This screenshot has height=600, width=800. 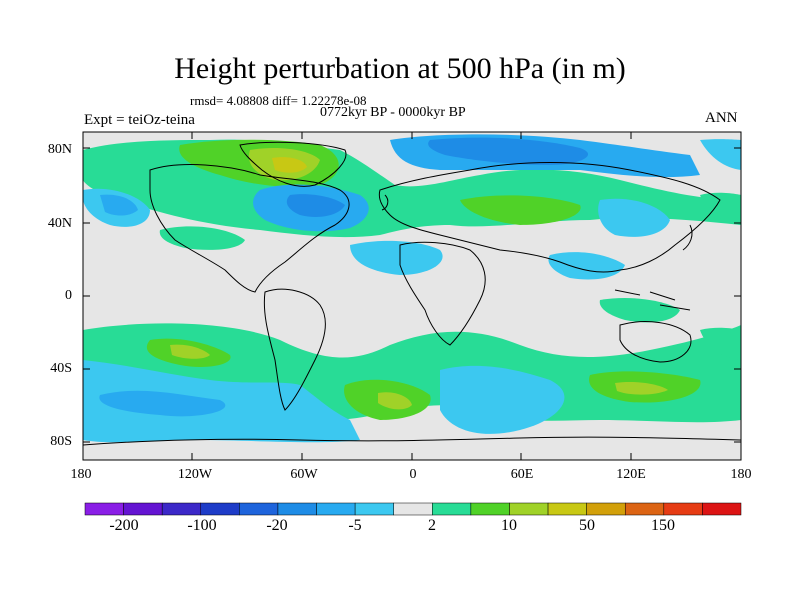 What do you see at coordinates (68, 295) in the screenshot?
I see `lat-label-0: 0` at bounding box center [68, 295].